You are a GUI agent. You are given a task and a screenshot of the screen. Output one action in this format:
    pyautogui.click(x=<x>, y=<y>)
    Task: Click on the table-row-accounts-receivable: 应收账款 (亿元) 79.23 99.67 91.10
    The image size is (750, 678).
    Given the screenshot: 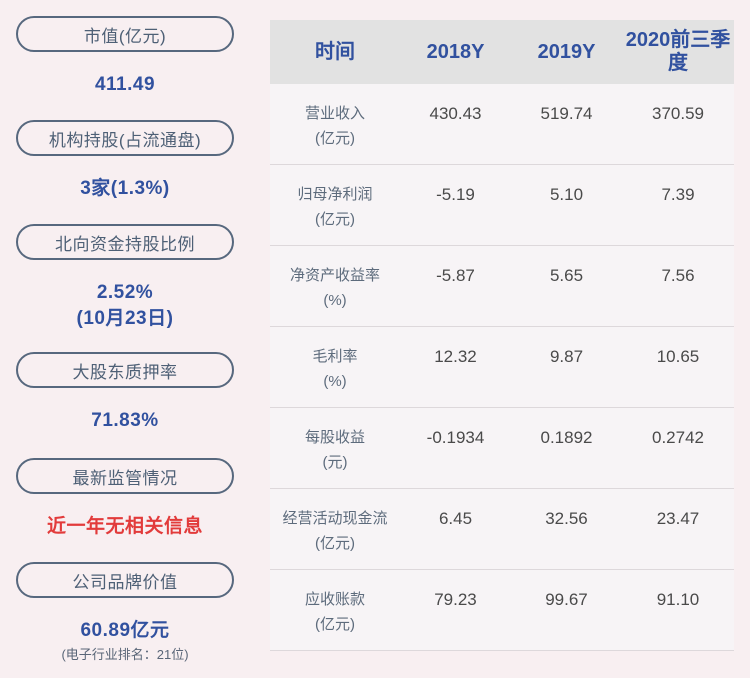 What is the action you would take?
    pyautogui.click(x=502, y=610)
    